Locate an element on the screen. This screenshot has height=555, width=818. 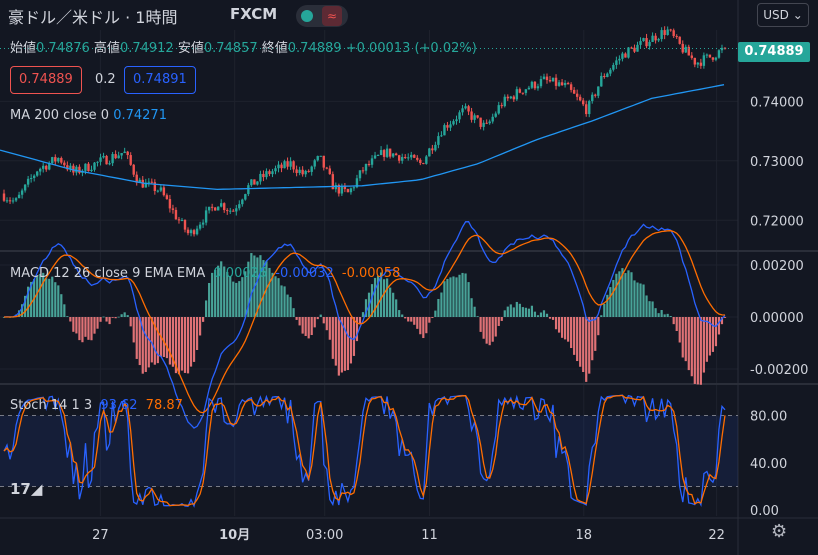
ma-legend: MA 200 close 0 0.74271 is located at coordinates (88, 115).